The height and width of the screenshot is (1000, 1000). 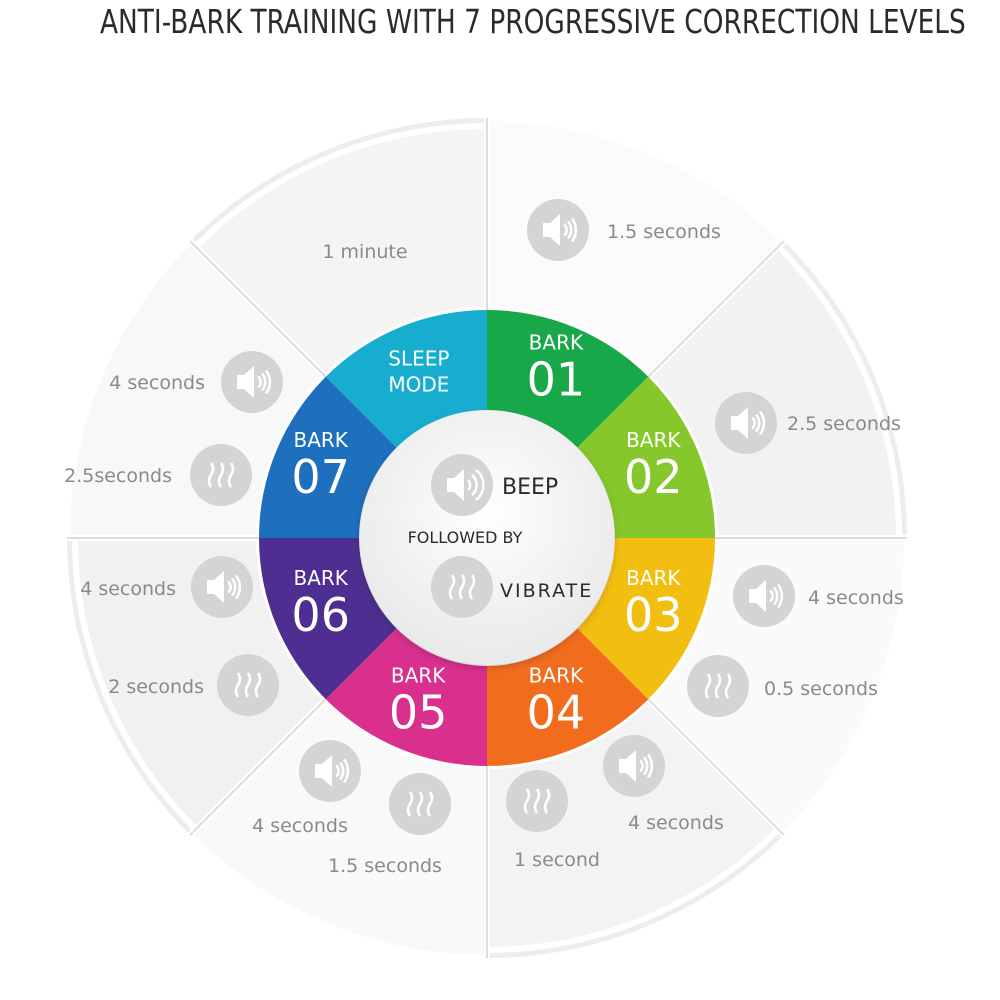 I want to click on level-4-vibrate-duration: 1 second, so click(x=557, y=860).